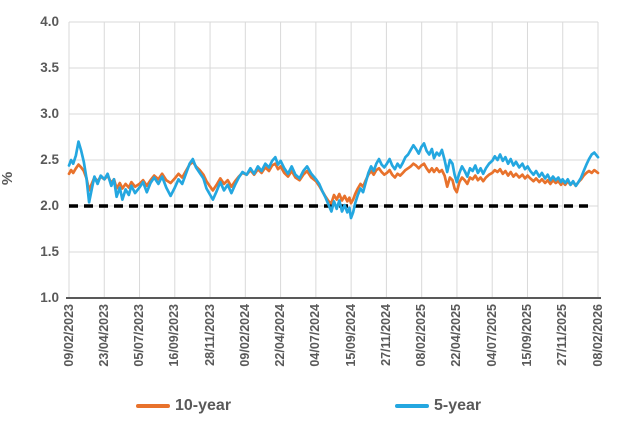  What do you see at coordinates (174, 335) in the screenshot?
I see `x-tick-label: 16/09/2023` at bounding box center [174, 335].